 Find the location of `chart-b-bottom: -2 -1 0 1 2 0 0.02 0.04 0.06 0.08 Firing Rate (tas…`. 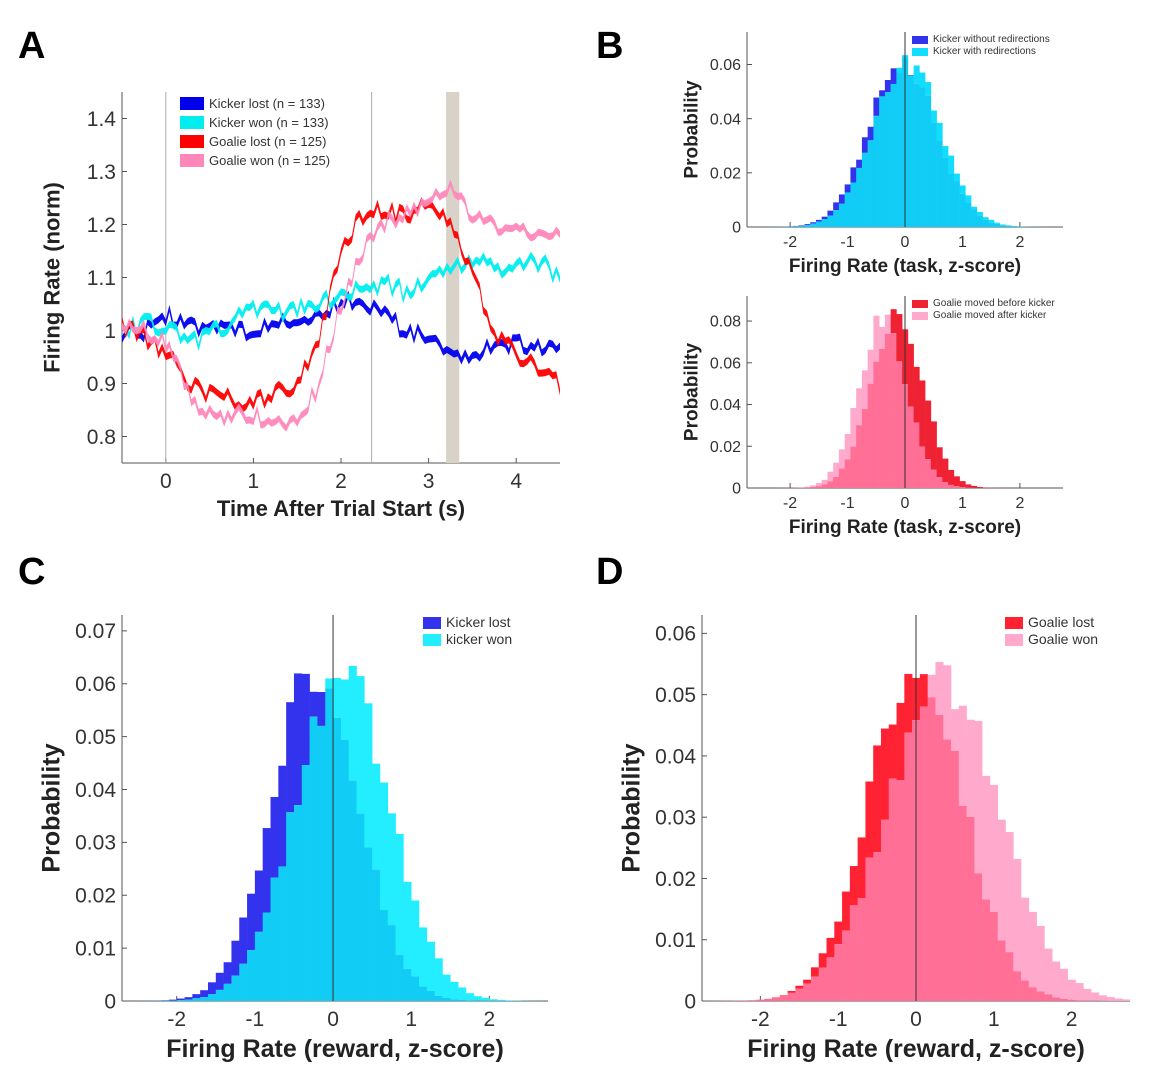

chart-b-bottom: -2 -1 0 1 2 0 0.02 0.04 0.06 0.08 Firing Rate (tas… is located at coordinates (872, 417).